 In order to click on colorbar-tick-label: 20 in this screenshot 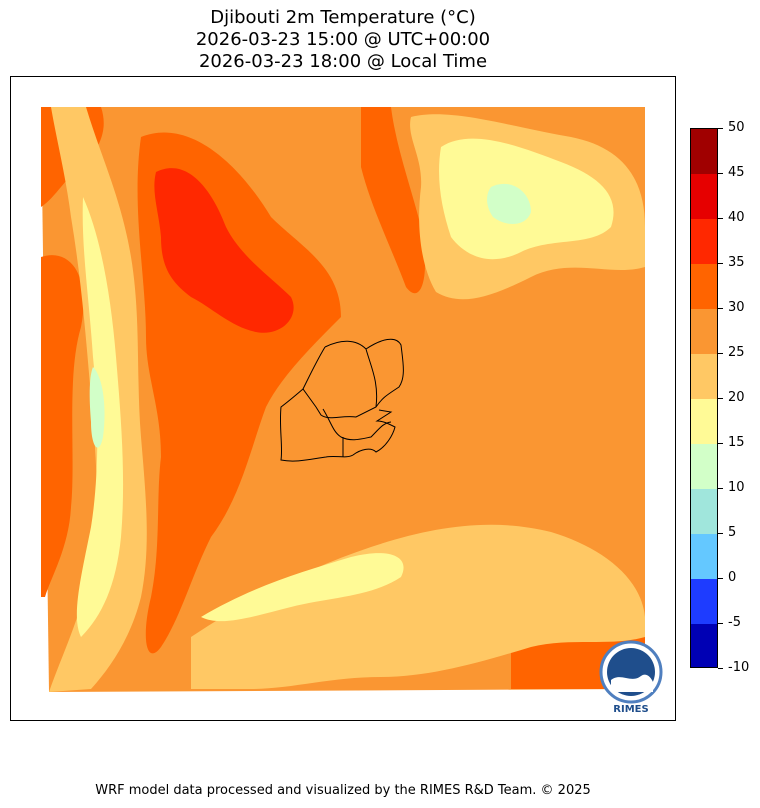, I will do `click(736, 397)`.